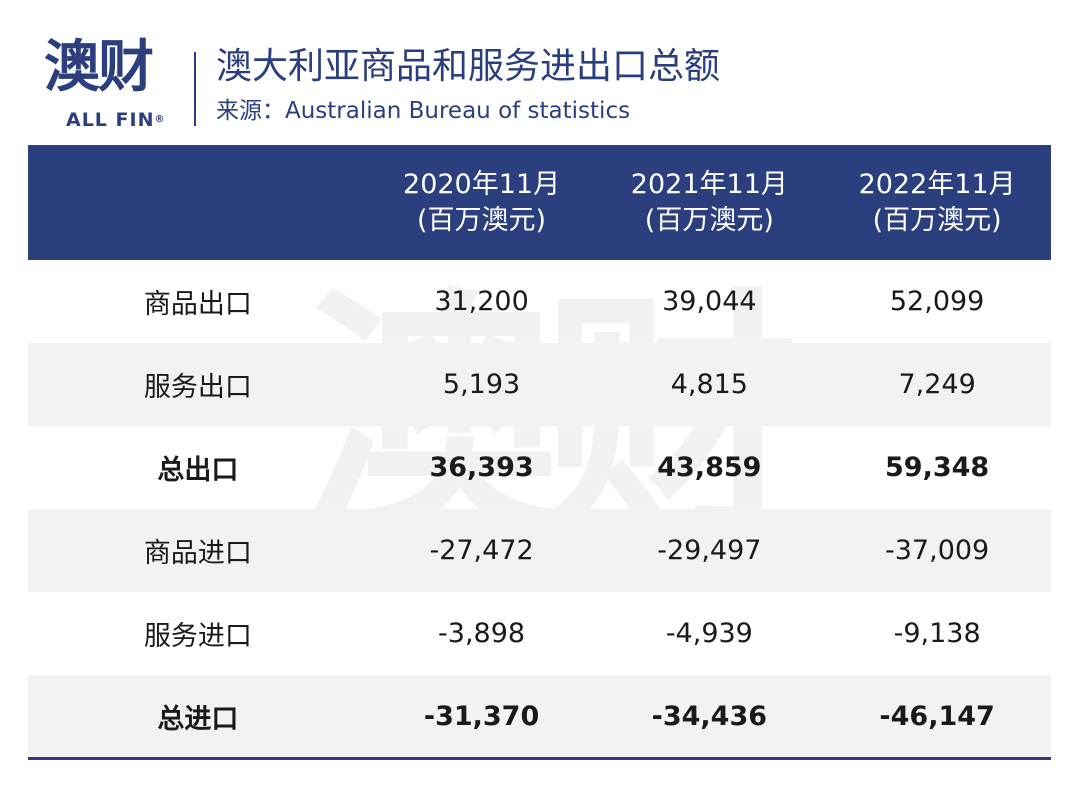  I want to click on table-cell: 4,815, so click(709, 384).